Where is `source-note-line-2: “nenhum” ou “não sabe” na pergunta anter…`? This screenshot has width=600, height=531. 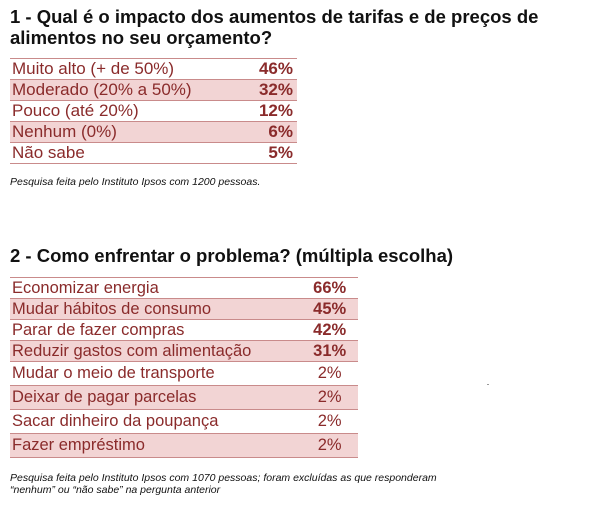
source-note-line-2: “nenhum” ou “não sabe” na pergunta anter… is located at coordinates (115, 490).